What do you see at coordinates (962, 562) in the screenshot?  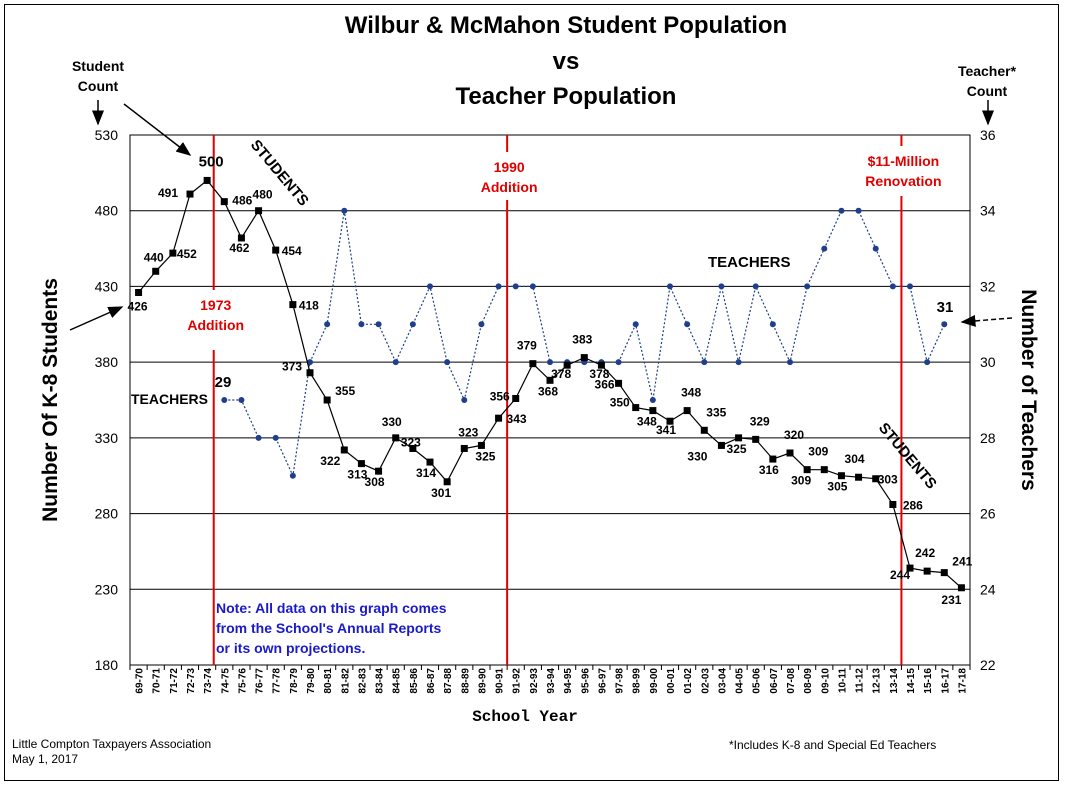 I see `student-data-label: 241` at bounding box center [962, 562].